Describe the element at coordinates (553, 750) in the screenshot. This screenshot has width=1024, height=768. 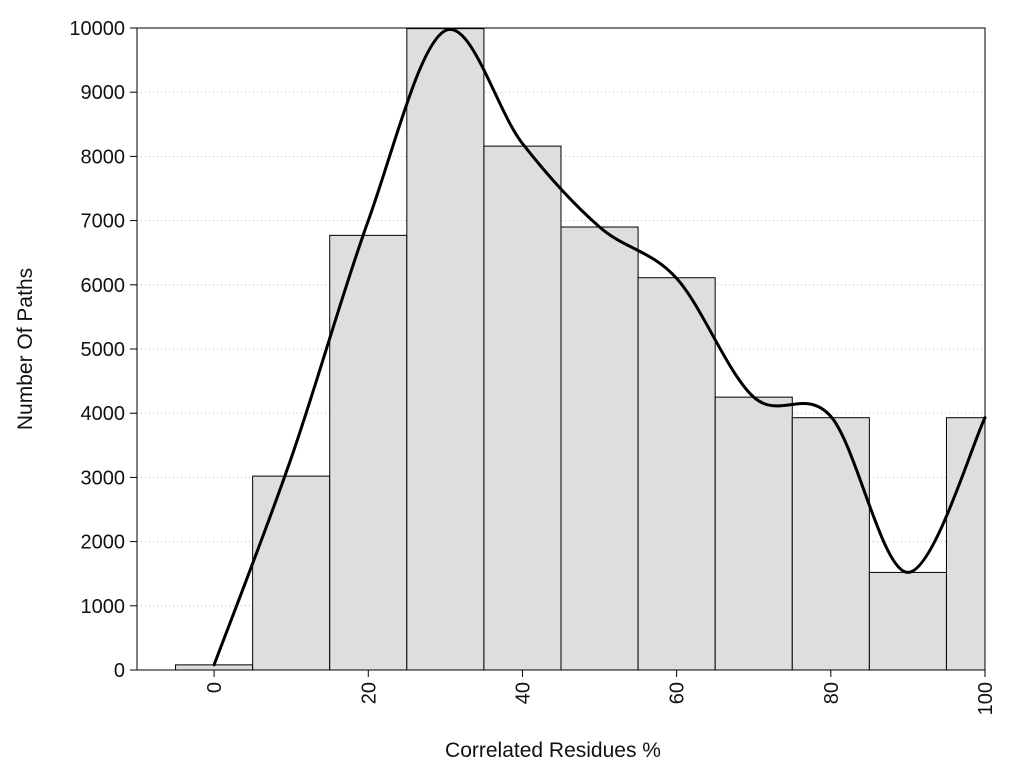
I see `x-axis-title: Correlated Residues %` at that location.